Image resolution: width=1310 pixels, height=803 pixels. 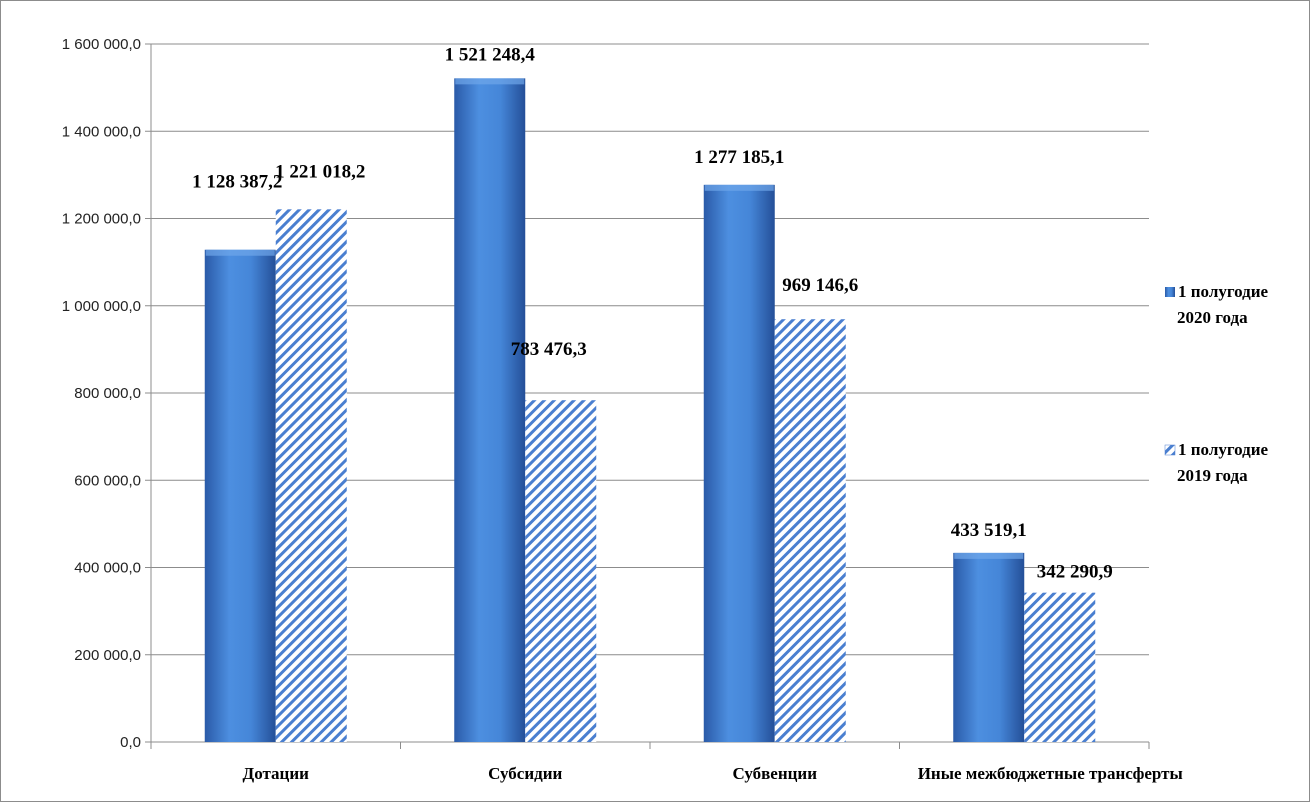 I want to click on x-category-label: Субвенции, so click(x=774, y=773).